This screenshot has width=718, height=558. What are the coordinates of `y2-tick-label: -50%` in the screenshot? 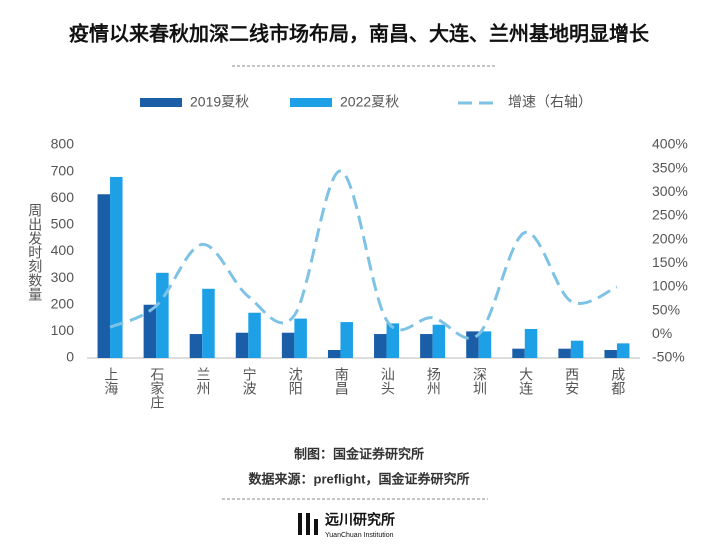 It's located at (668, 357).